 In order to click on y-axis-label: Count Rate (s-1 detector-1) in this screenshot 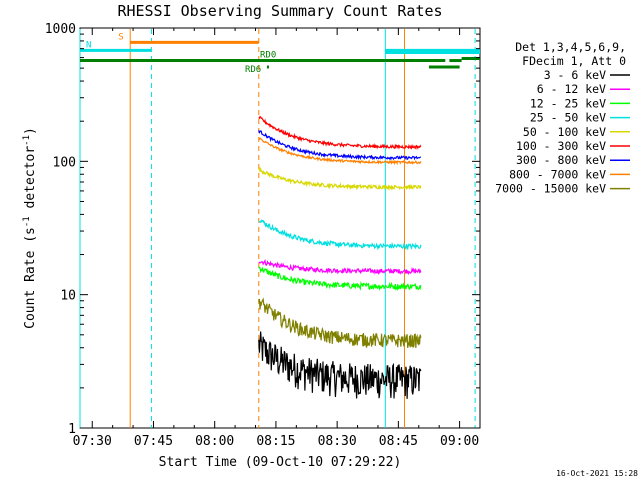, I will do `click(30, 228)`.